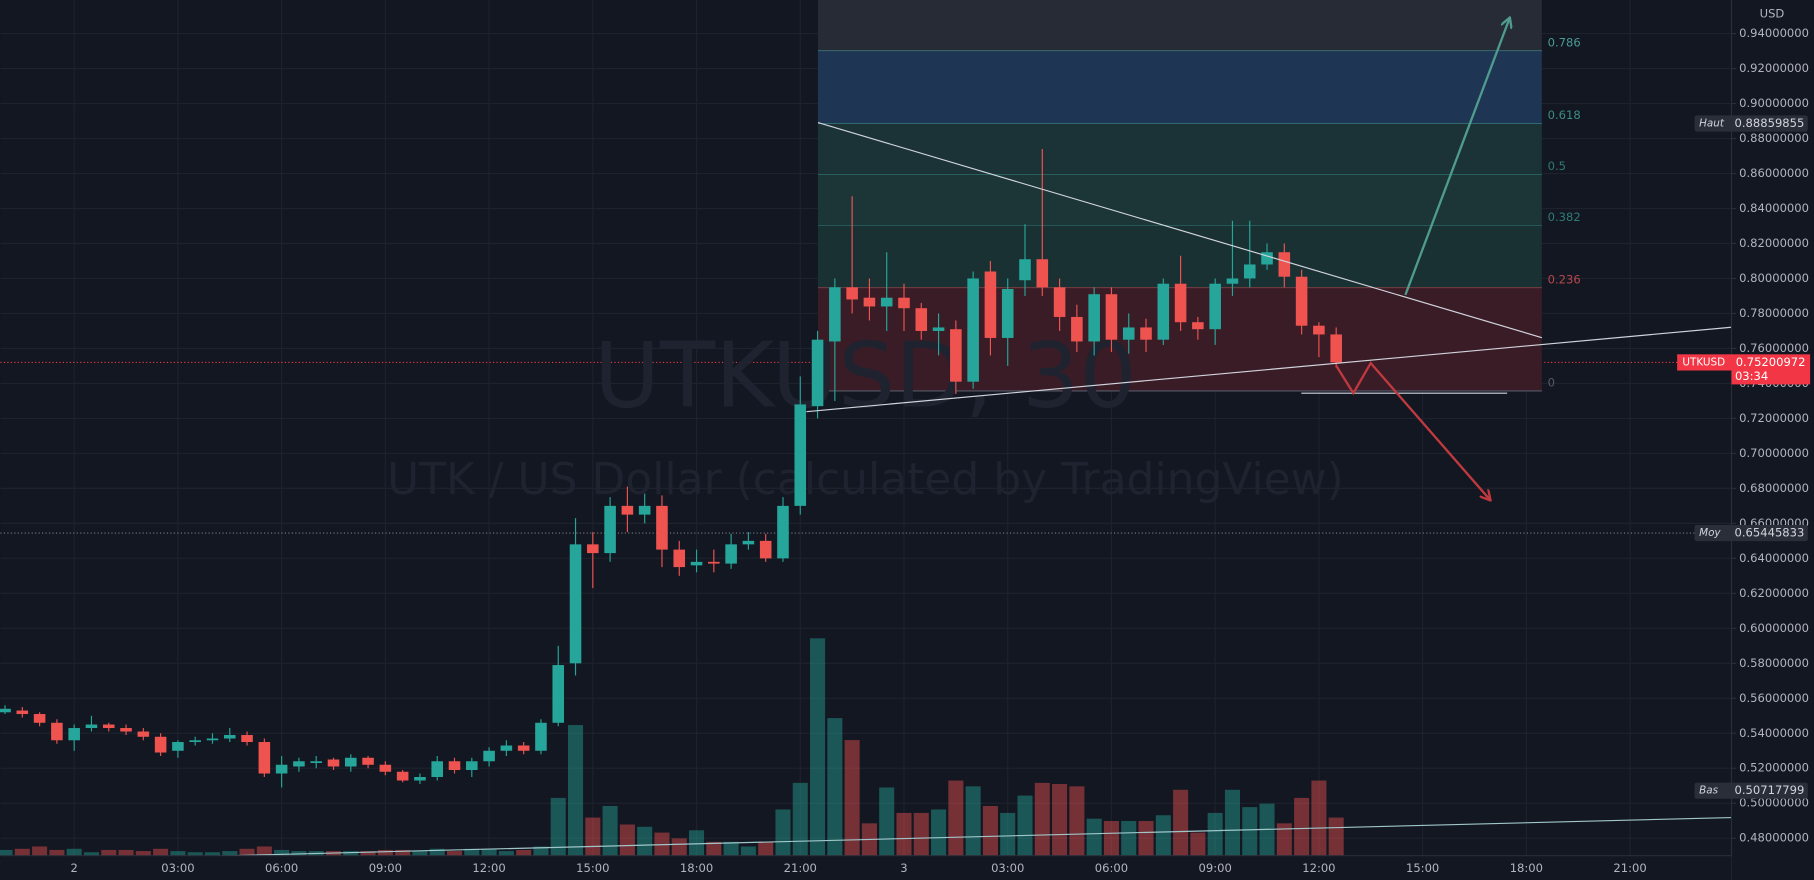 Image resolution: width=1814 pixels, height=880 pixels. I want to click on y-tick-label: 0.70000000, so click(1774, 453).